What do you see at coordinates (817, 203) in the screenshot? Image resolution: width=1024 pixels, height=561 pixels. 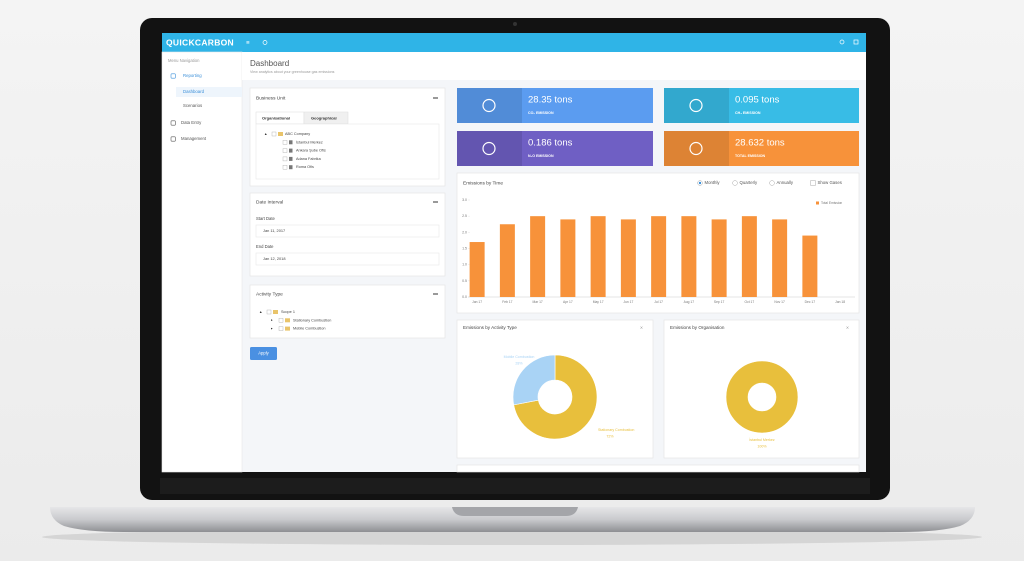 I see `legend-swatch` at bounding box center [817, 203].